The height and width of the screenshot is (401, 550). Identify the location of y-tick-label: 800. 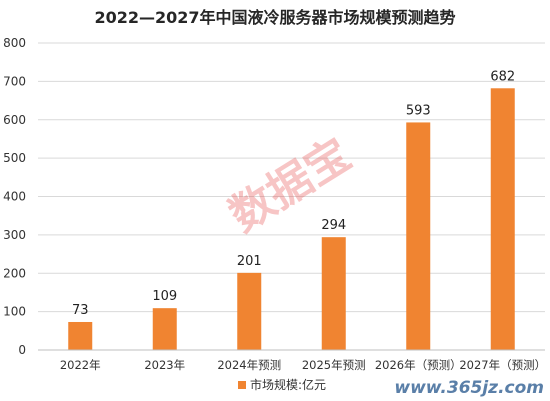
(14, 43).